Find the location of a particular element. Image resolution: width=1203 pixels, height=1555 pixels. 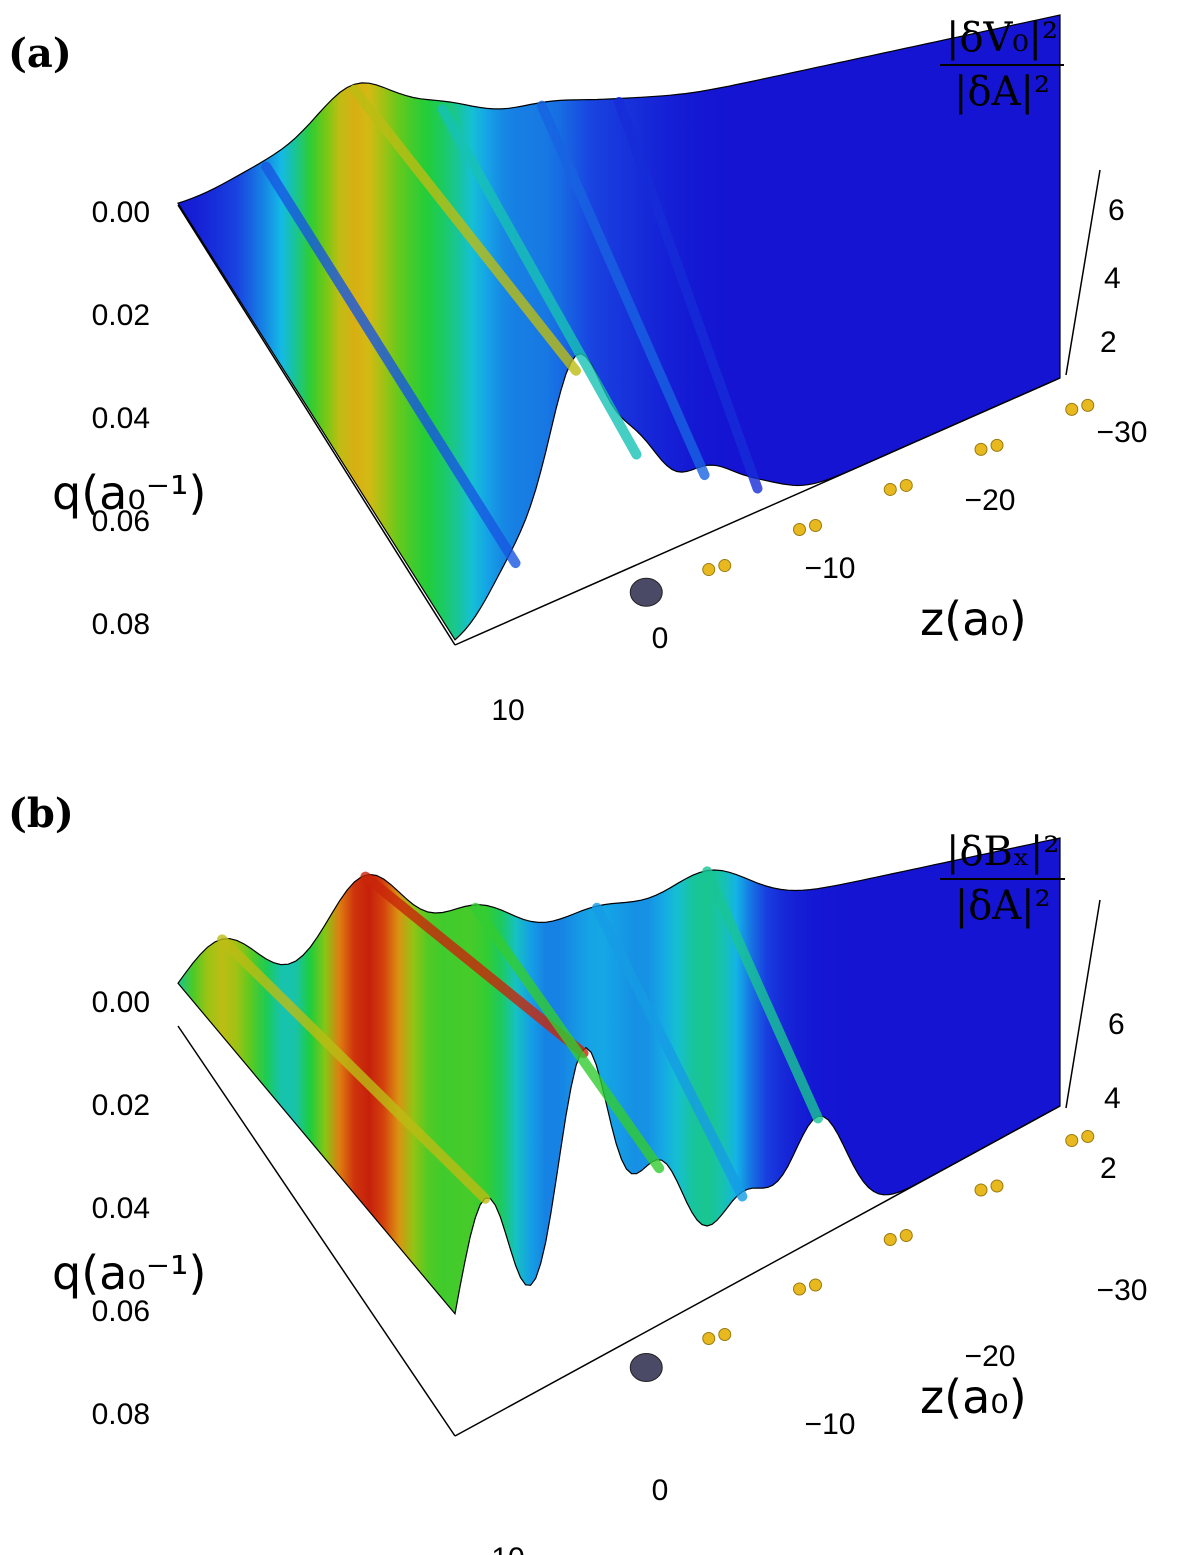

z-axis-label: |δBₓ|² |δA|² is located at coordinates (1003, 880).